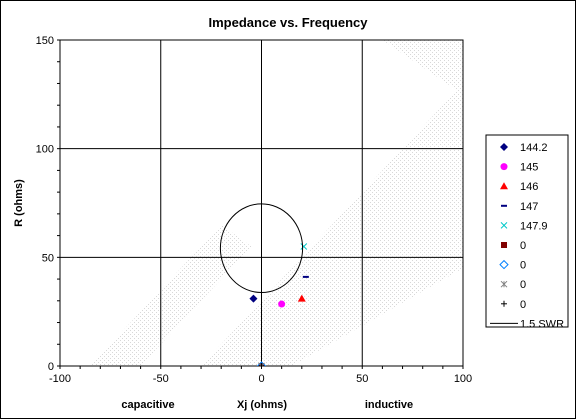 The image size is (576, 419). Describe the element at coordinates (529, 207) in the screenshot. I see `legend-label-3: 147` at that location.